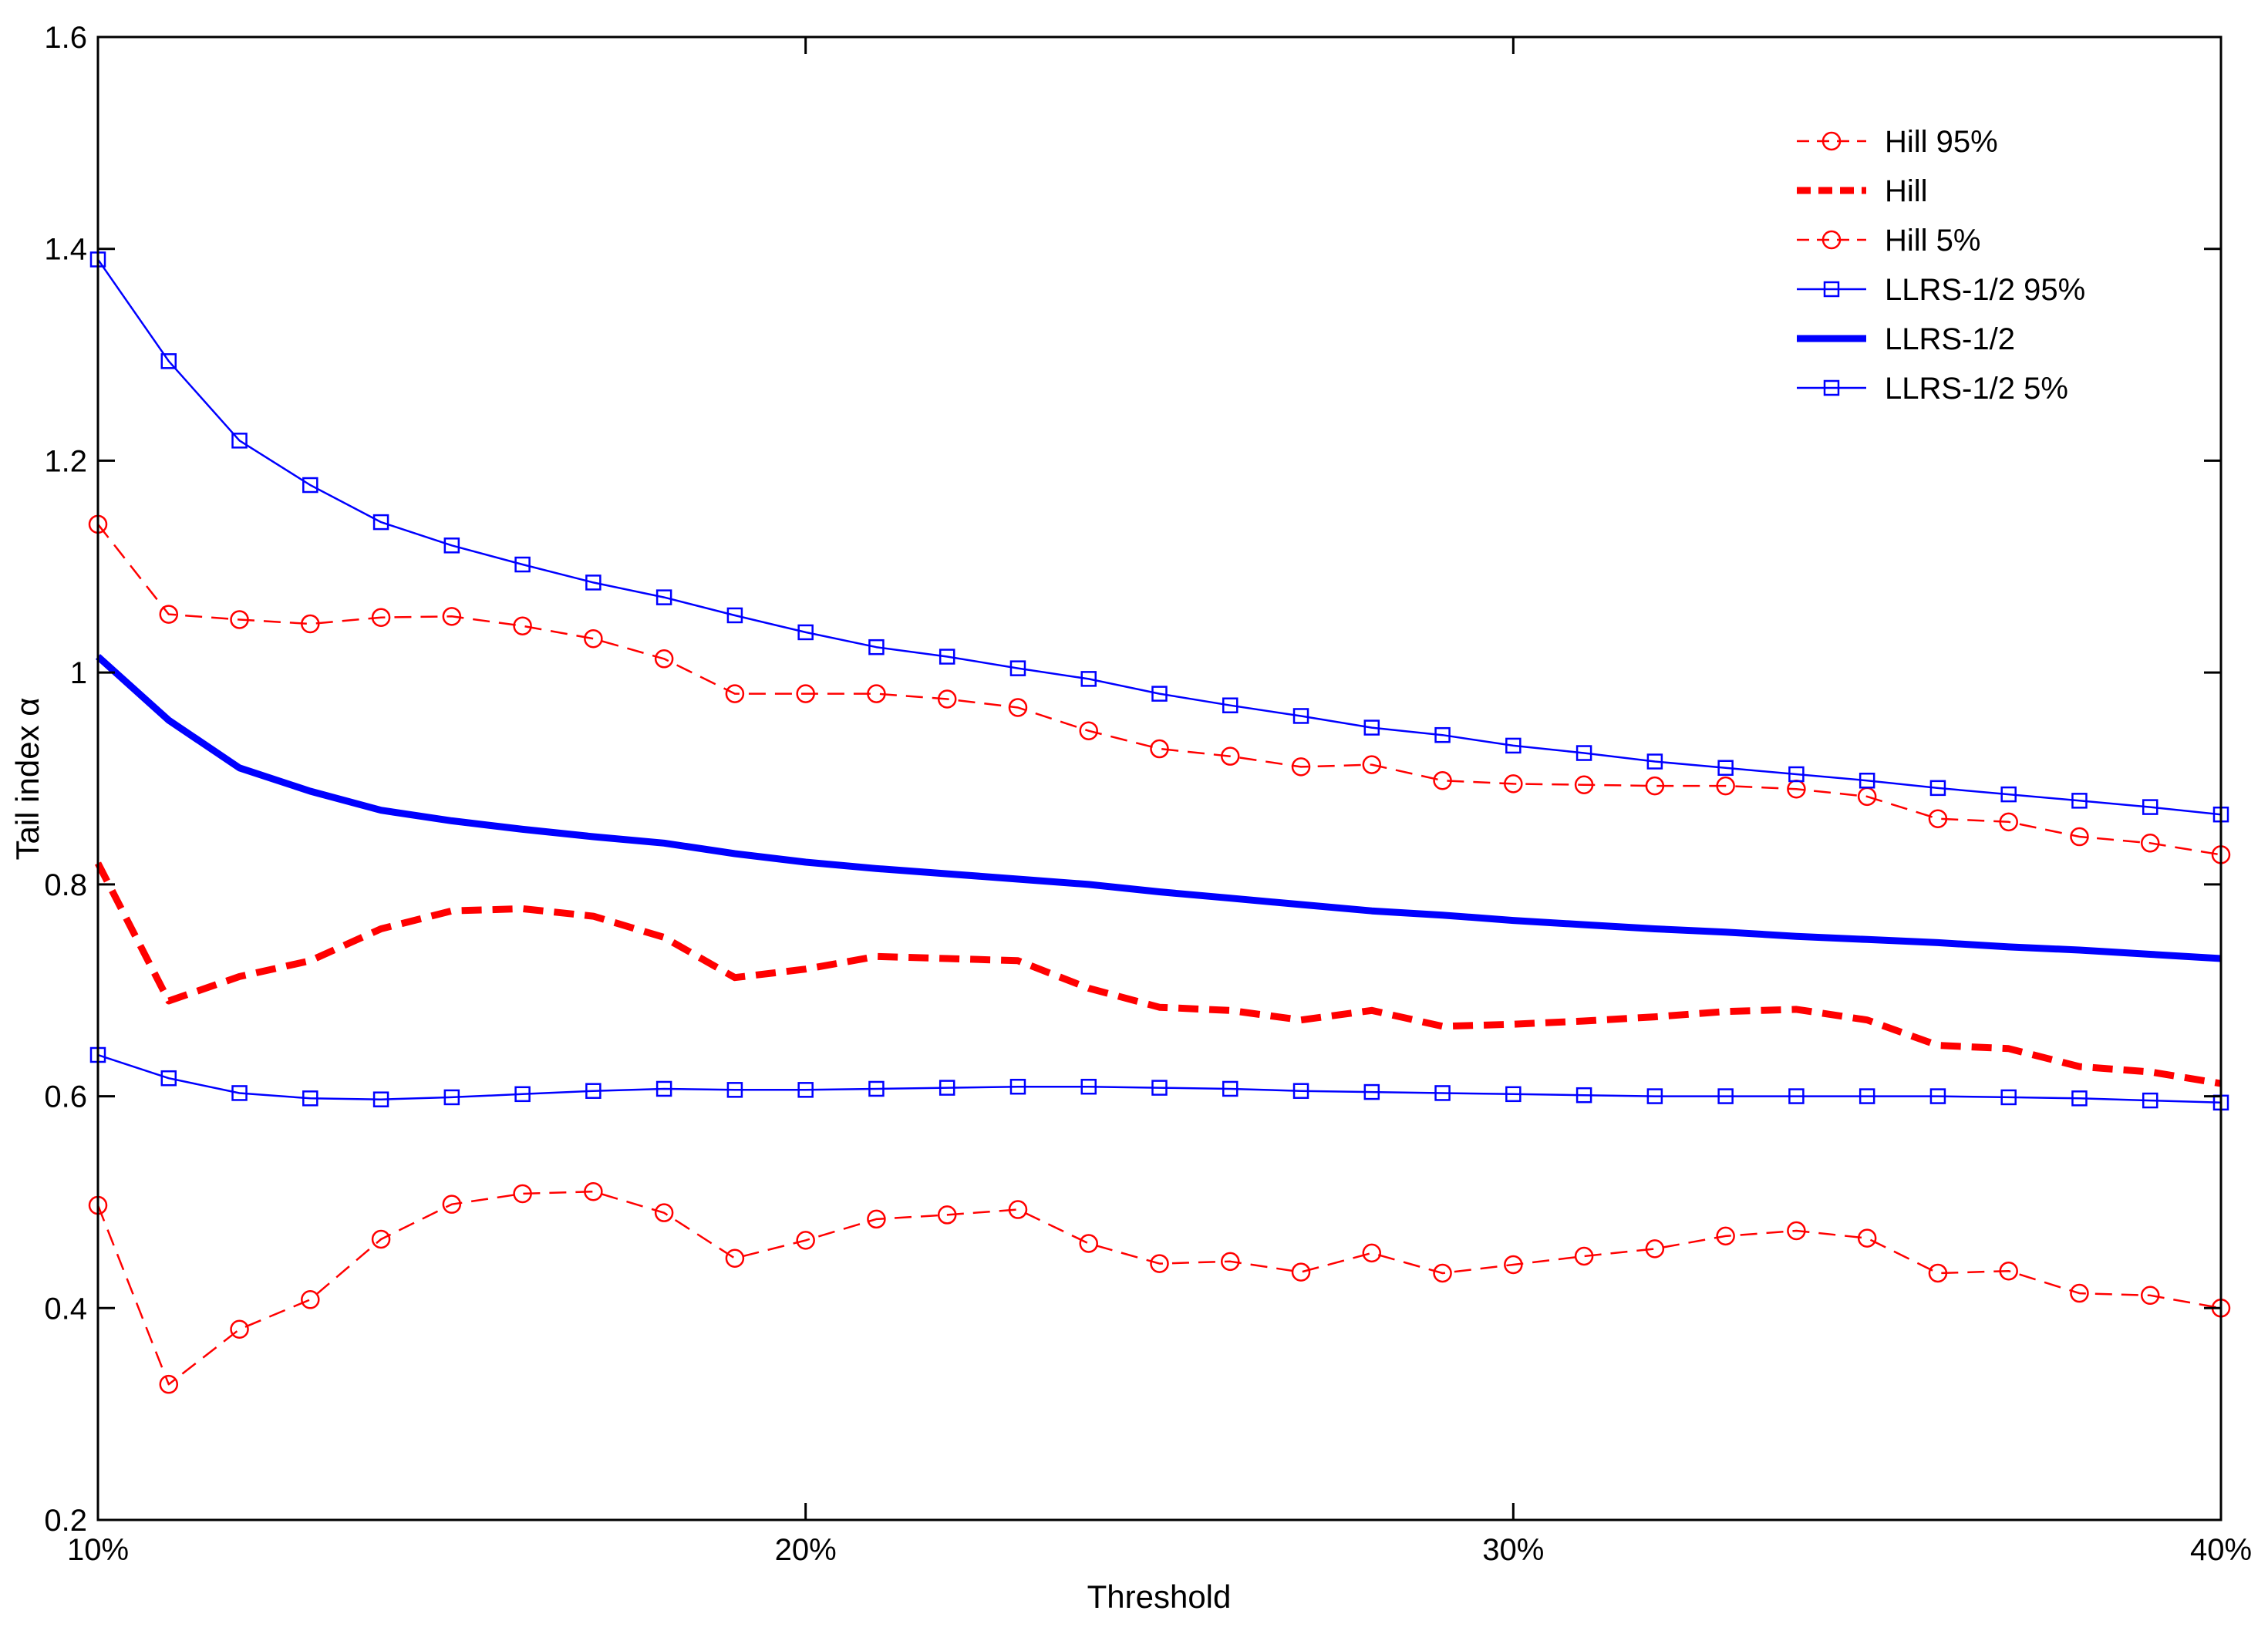 The width and height of the screenshot is (2268, 1641). Describe the element at coordinates (27, 778) in the screenshot. I see `y-axis-label: Tail index α` at that location.